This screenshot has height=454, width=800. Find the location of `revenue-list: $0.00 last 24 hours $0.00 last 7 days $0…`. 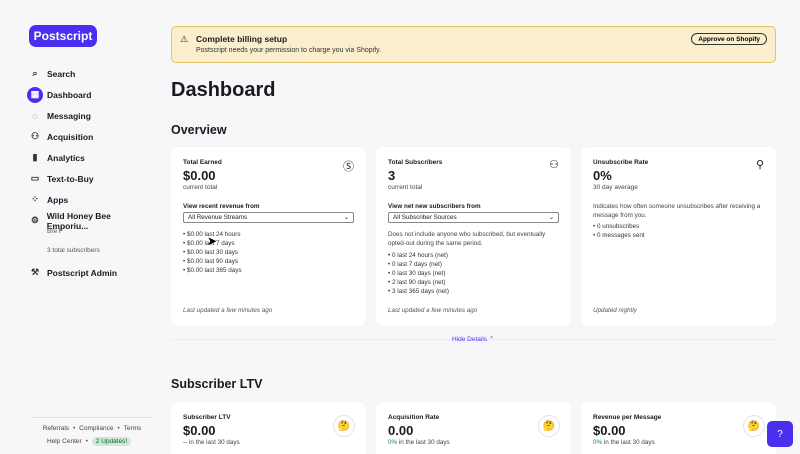

revenue-list: $0.00 last 24 hours $0.00 last 7 days $0… is located at coordinates (212, 252).